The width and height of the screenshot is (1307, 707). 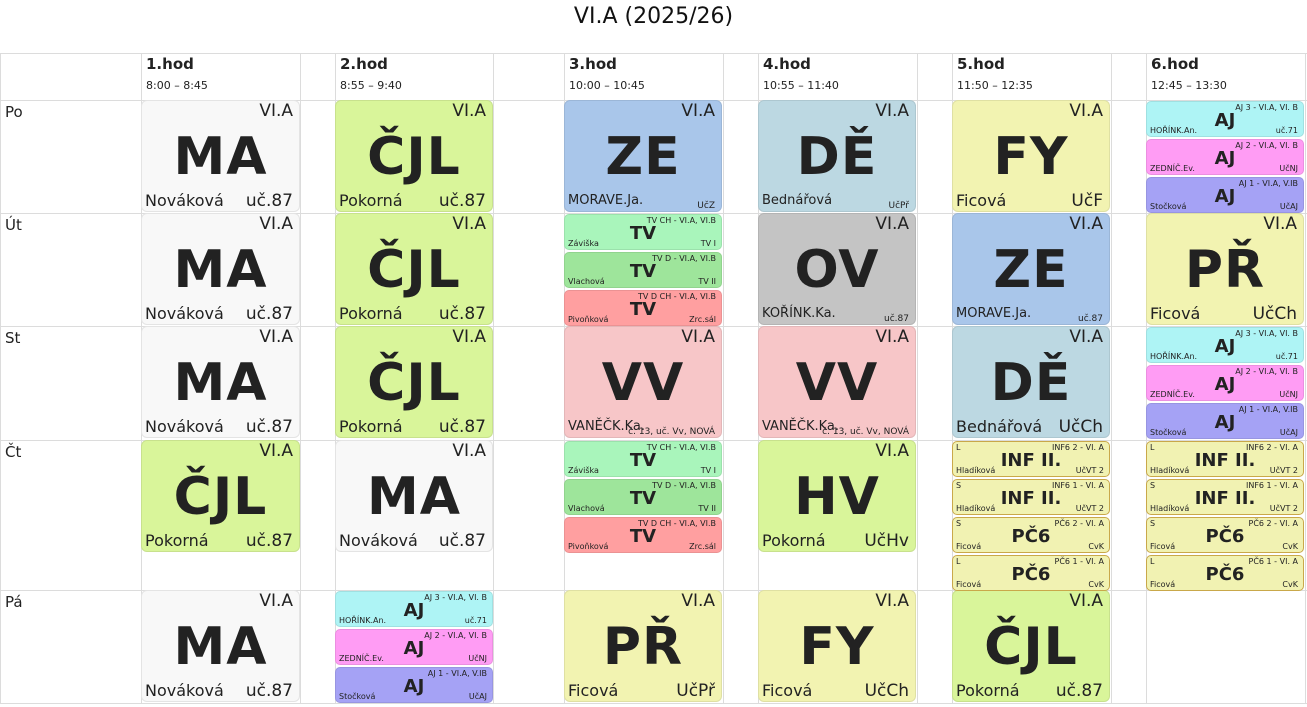 What do you see at coordinates (837, 77) in the screenshot?
I see `period-header: 4.hod 10:55 – 11:40` at bounding box center [837, 77].